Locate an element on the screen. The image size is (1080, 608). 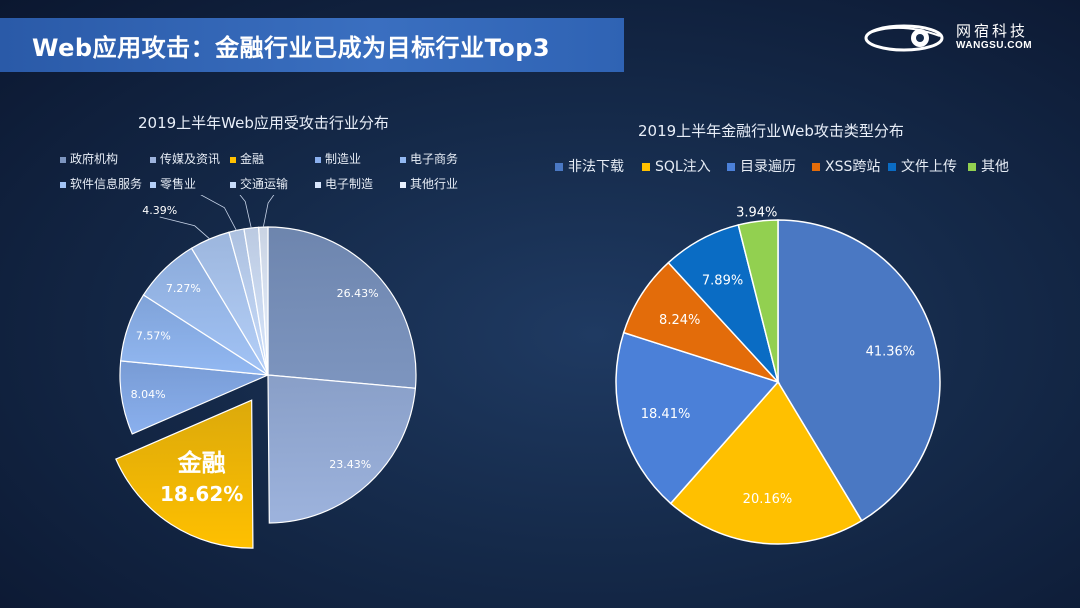
legend-label: SQL注入 is located at coordinates (683, 167).